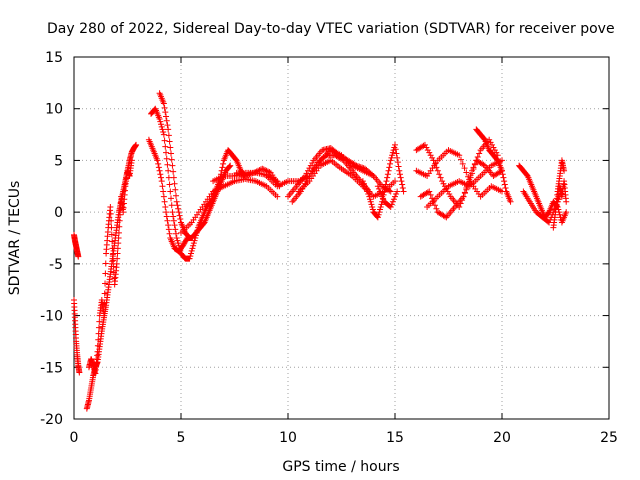 The height and width of the screenshot is (480, 640). I want to click on x-tick-label: 15, so click(395, 438).